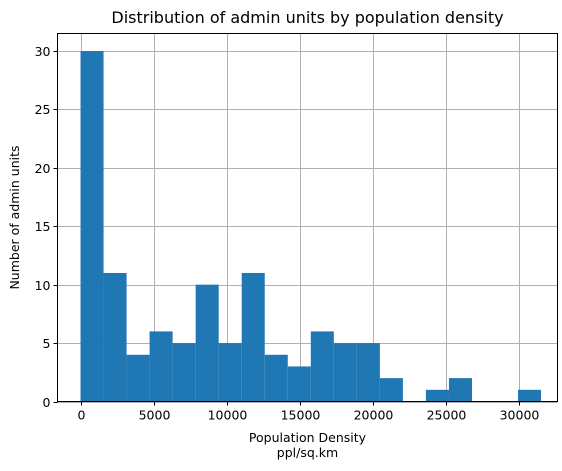 This screenshot has height=471, width=562. What do you see at coordinates (43, 285) in the screenshot?
I see `y-tick-label: 10` at bounding box center [43, 285].